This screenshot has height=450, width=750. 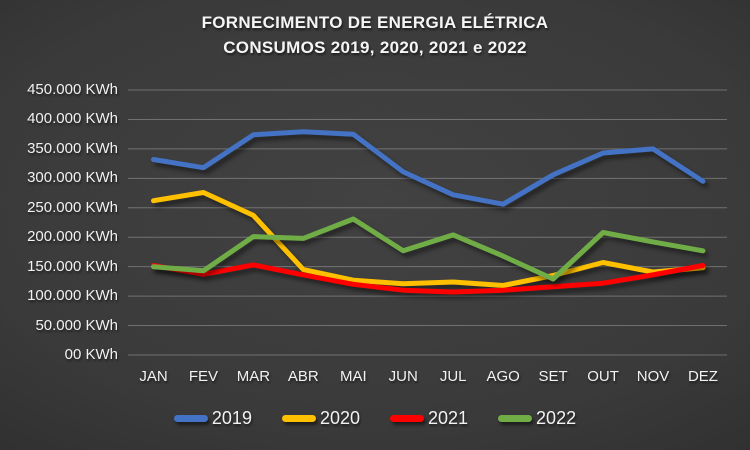 I want to click on chart-title-line2: CONSUMOS 2019, 2020, 2021 e 2022, so click(x=375, y=47).